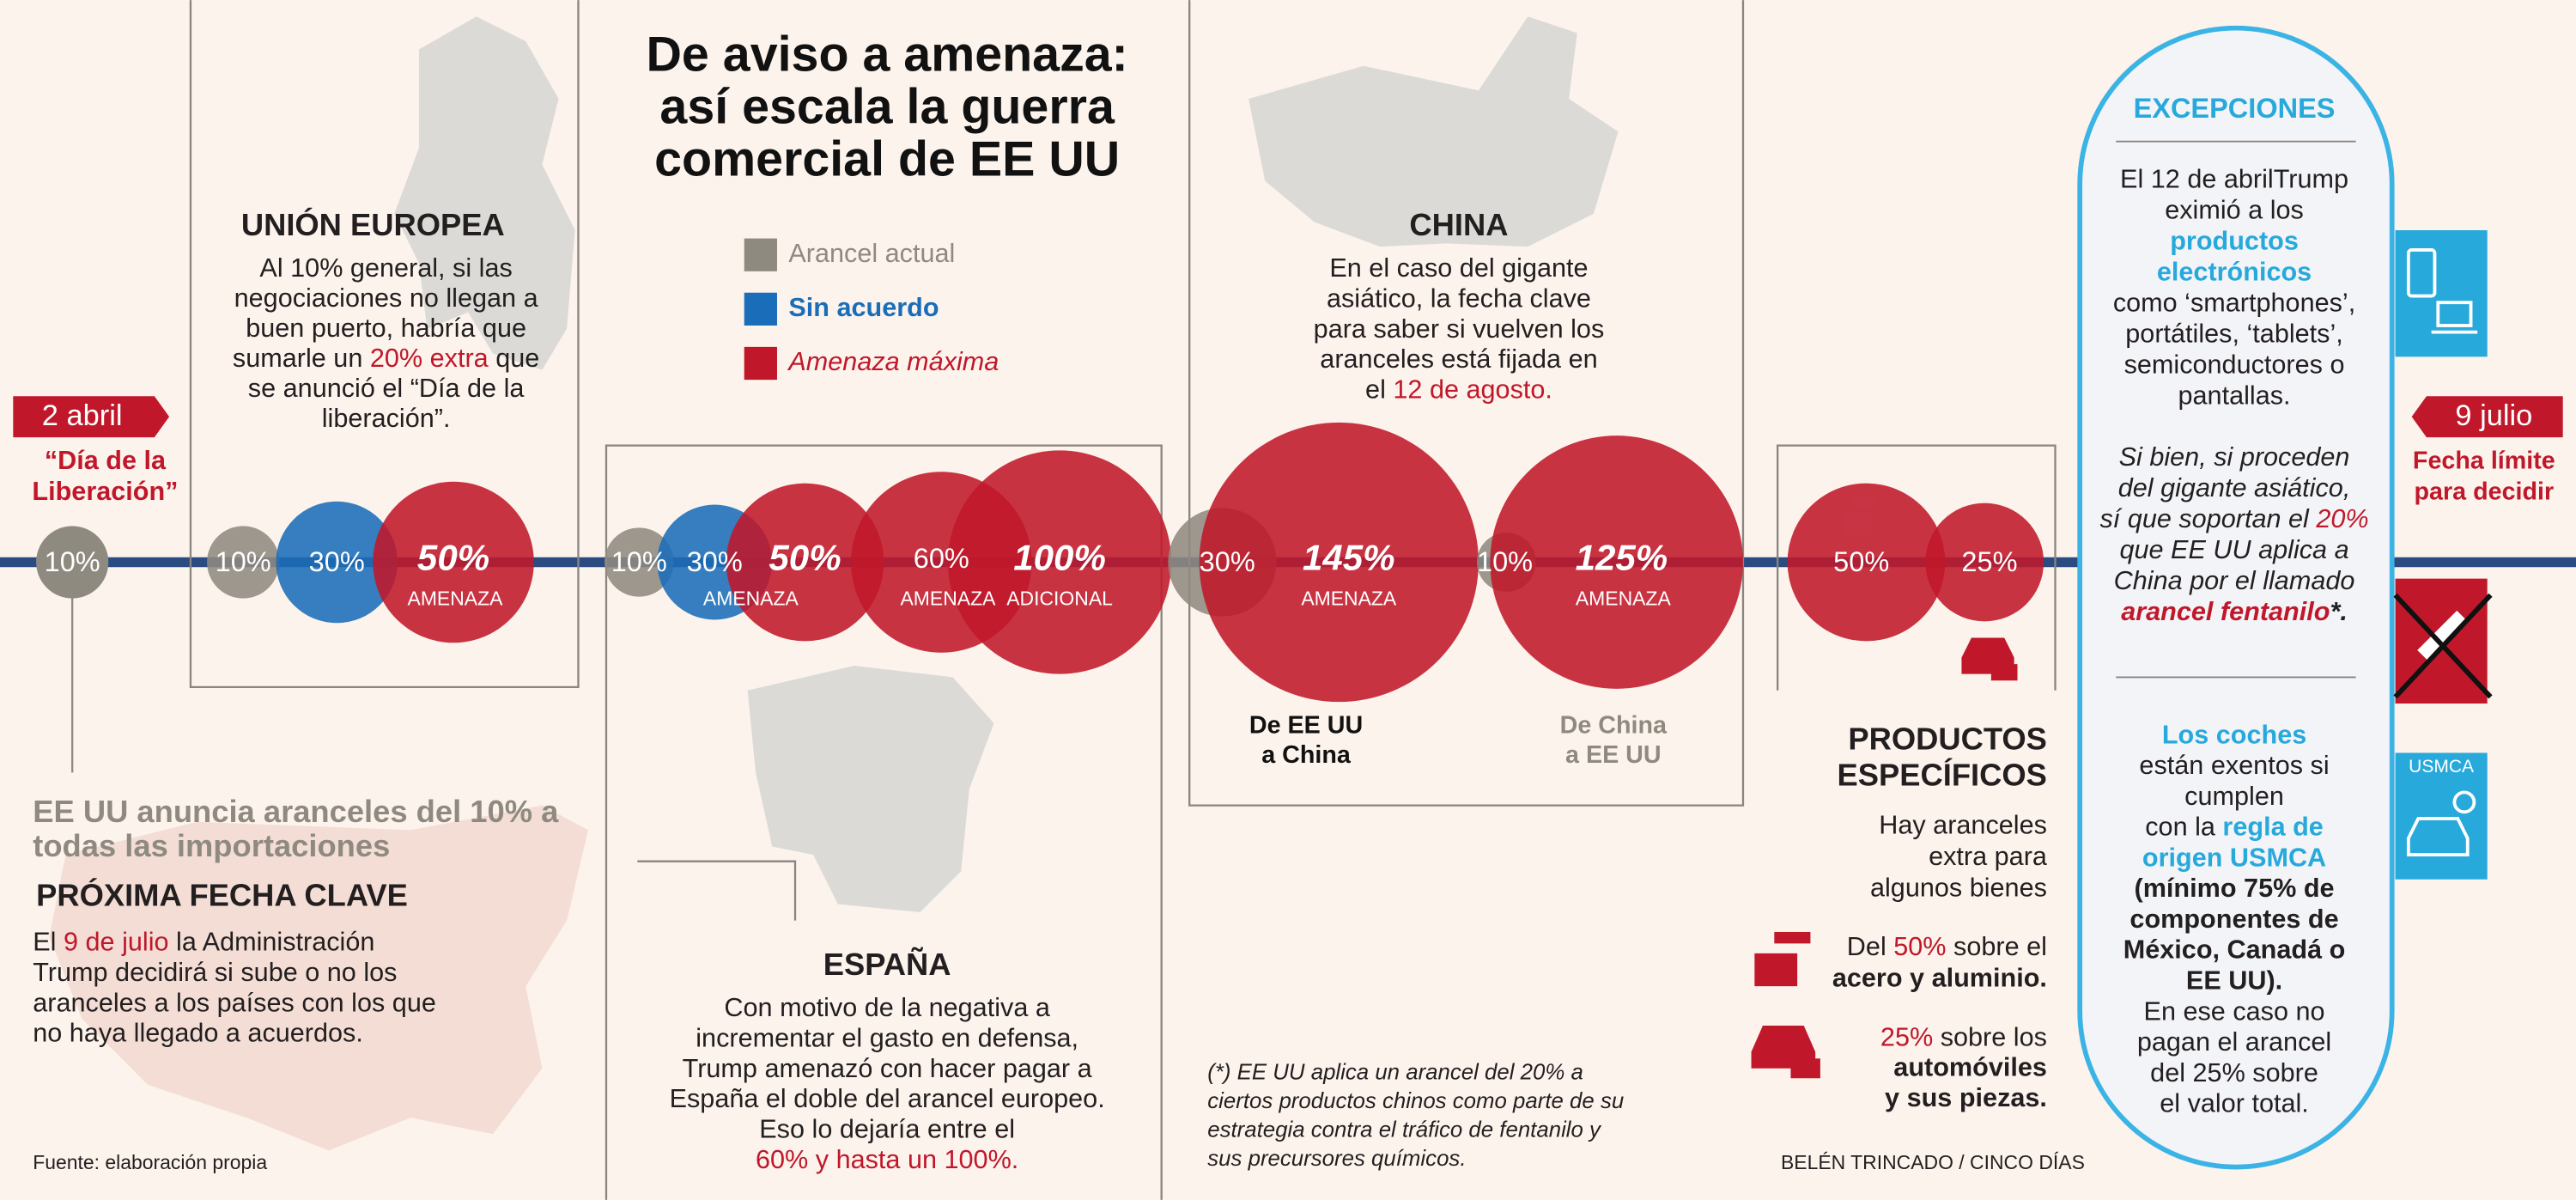  I want to click on text-line: El 9 de julio la Administración, so click(203, 941).